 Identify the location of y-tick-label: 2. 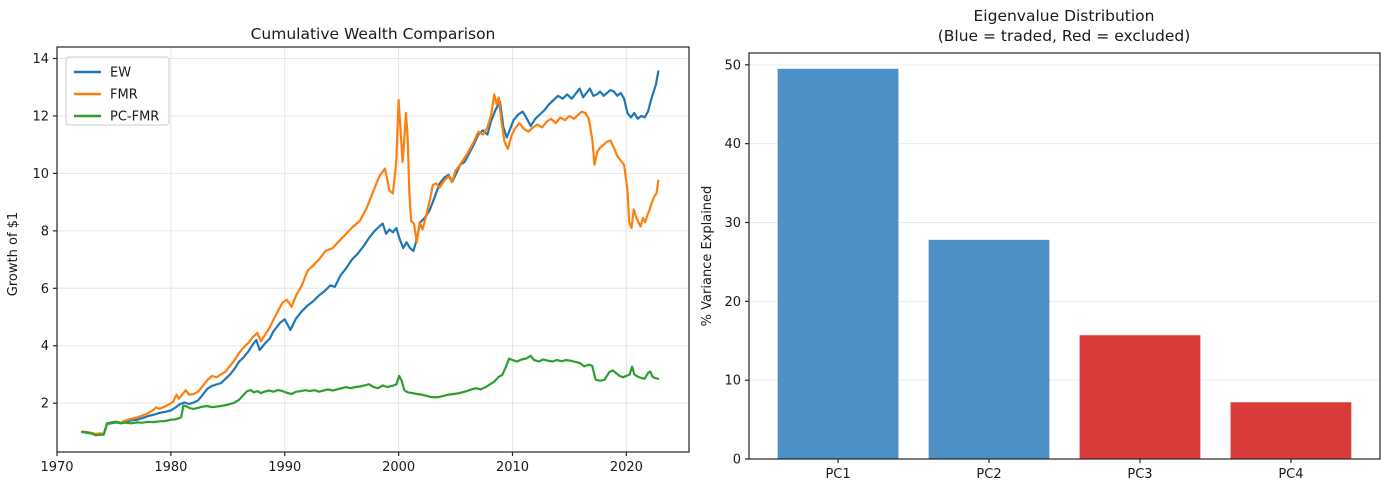
(45, 404).